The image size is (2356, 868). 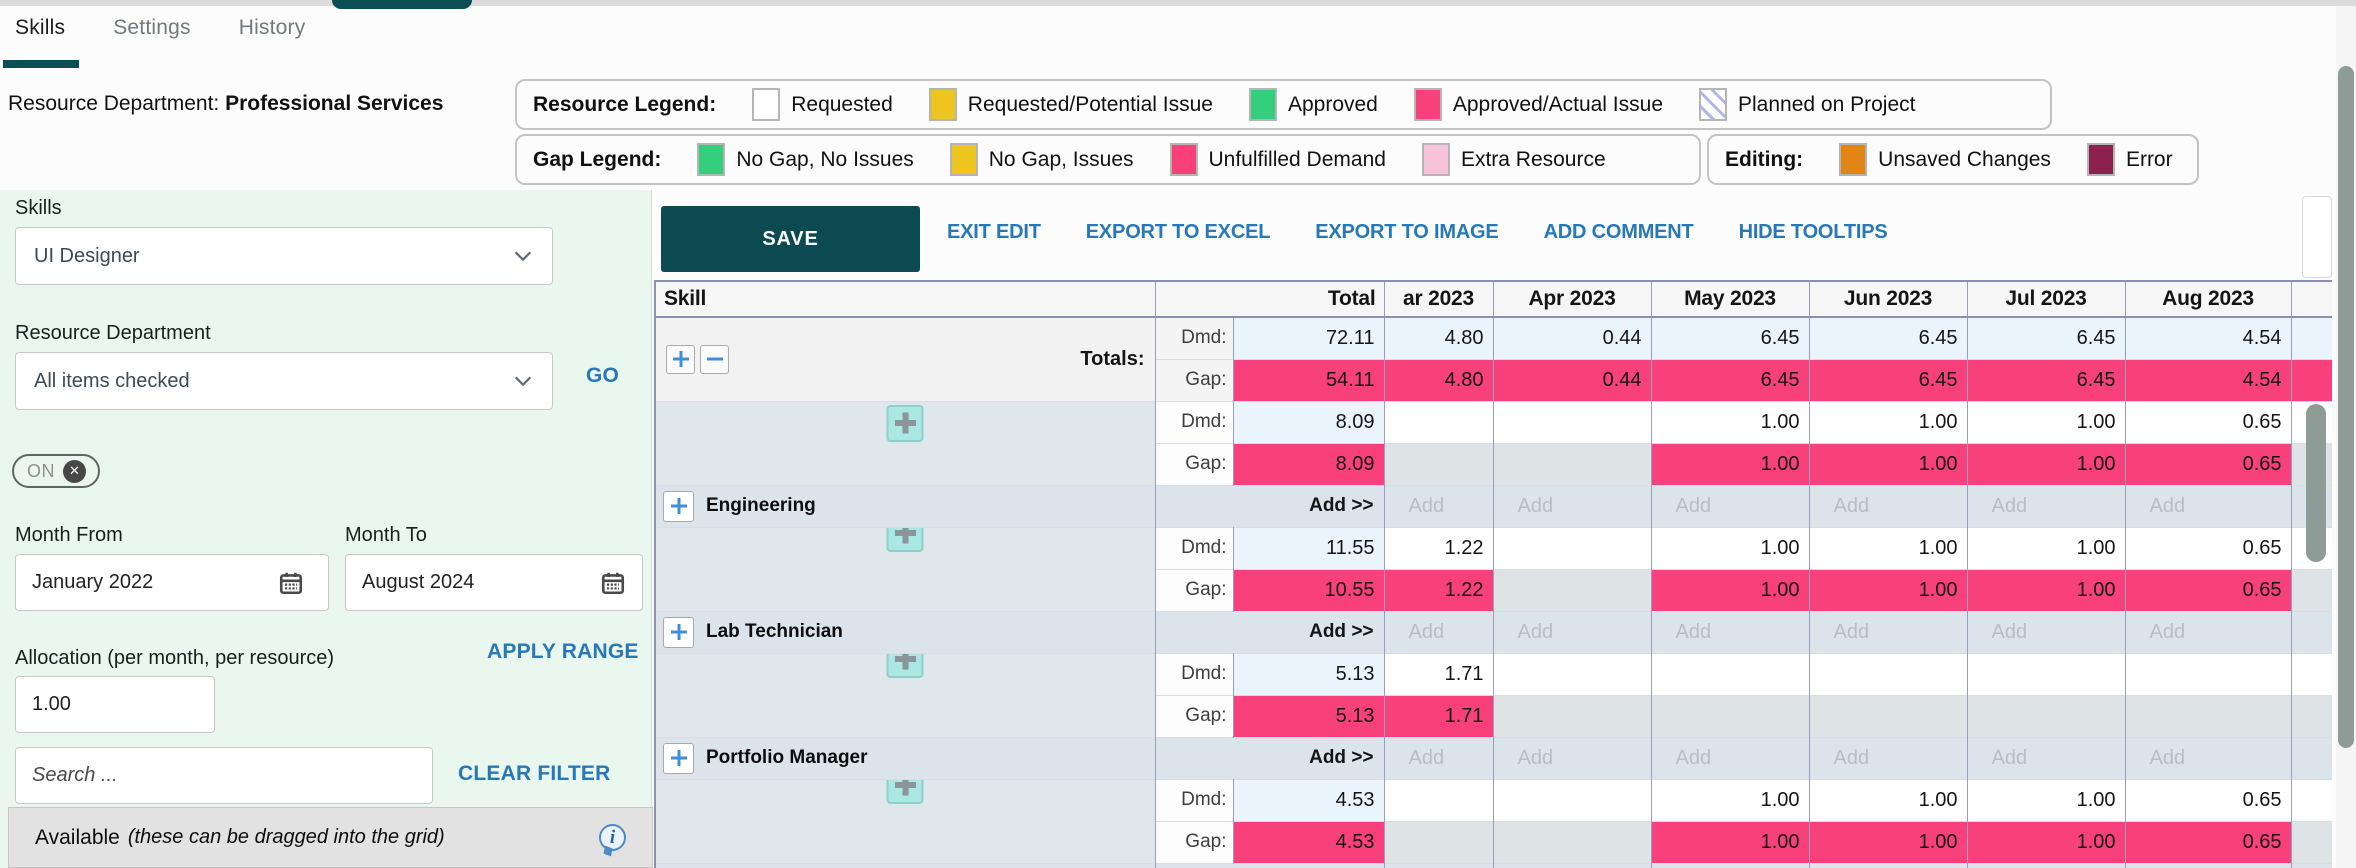 What do you see at coordinates (56, 471) in the screenshot?
I see `filter-toggle-chip: ON ✕` at bounding box center [56, 471].